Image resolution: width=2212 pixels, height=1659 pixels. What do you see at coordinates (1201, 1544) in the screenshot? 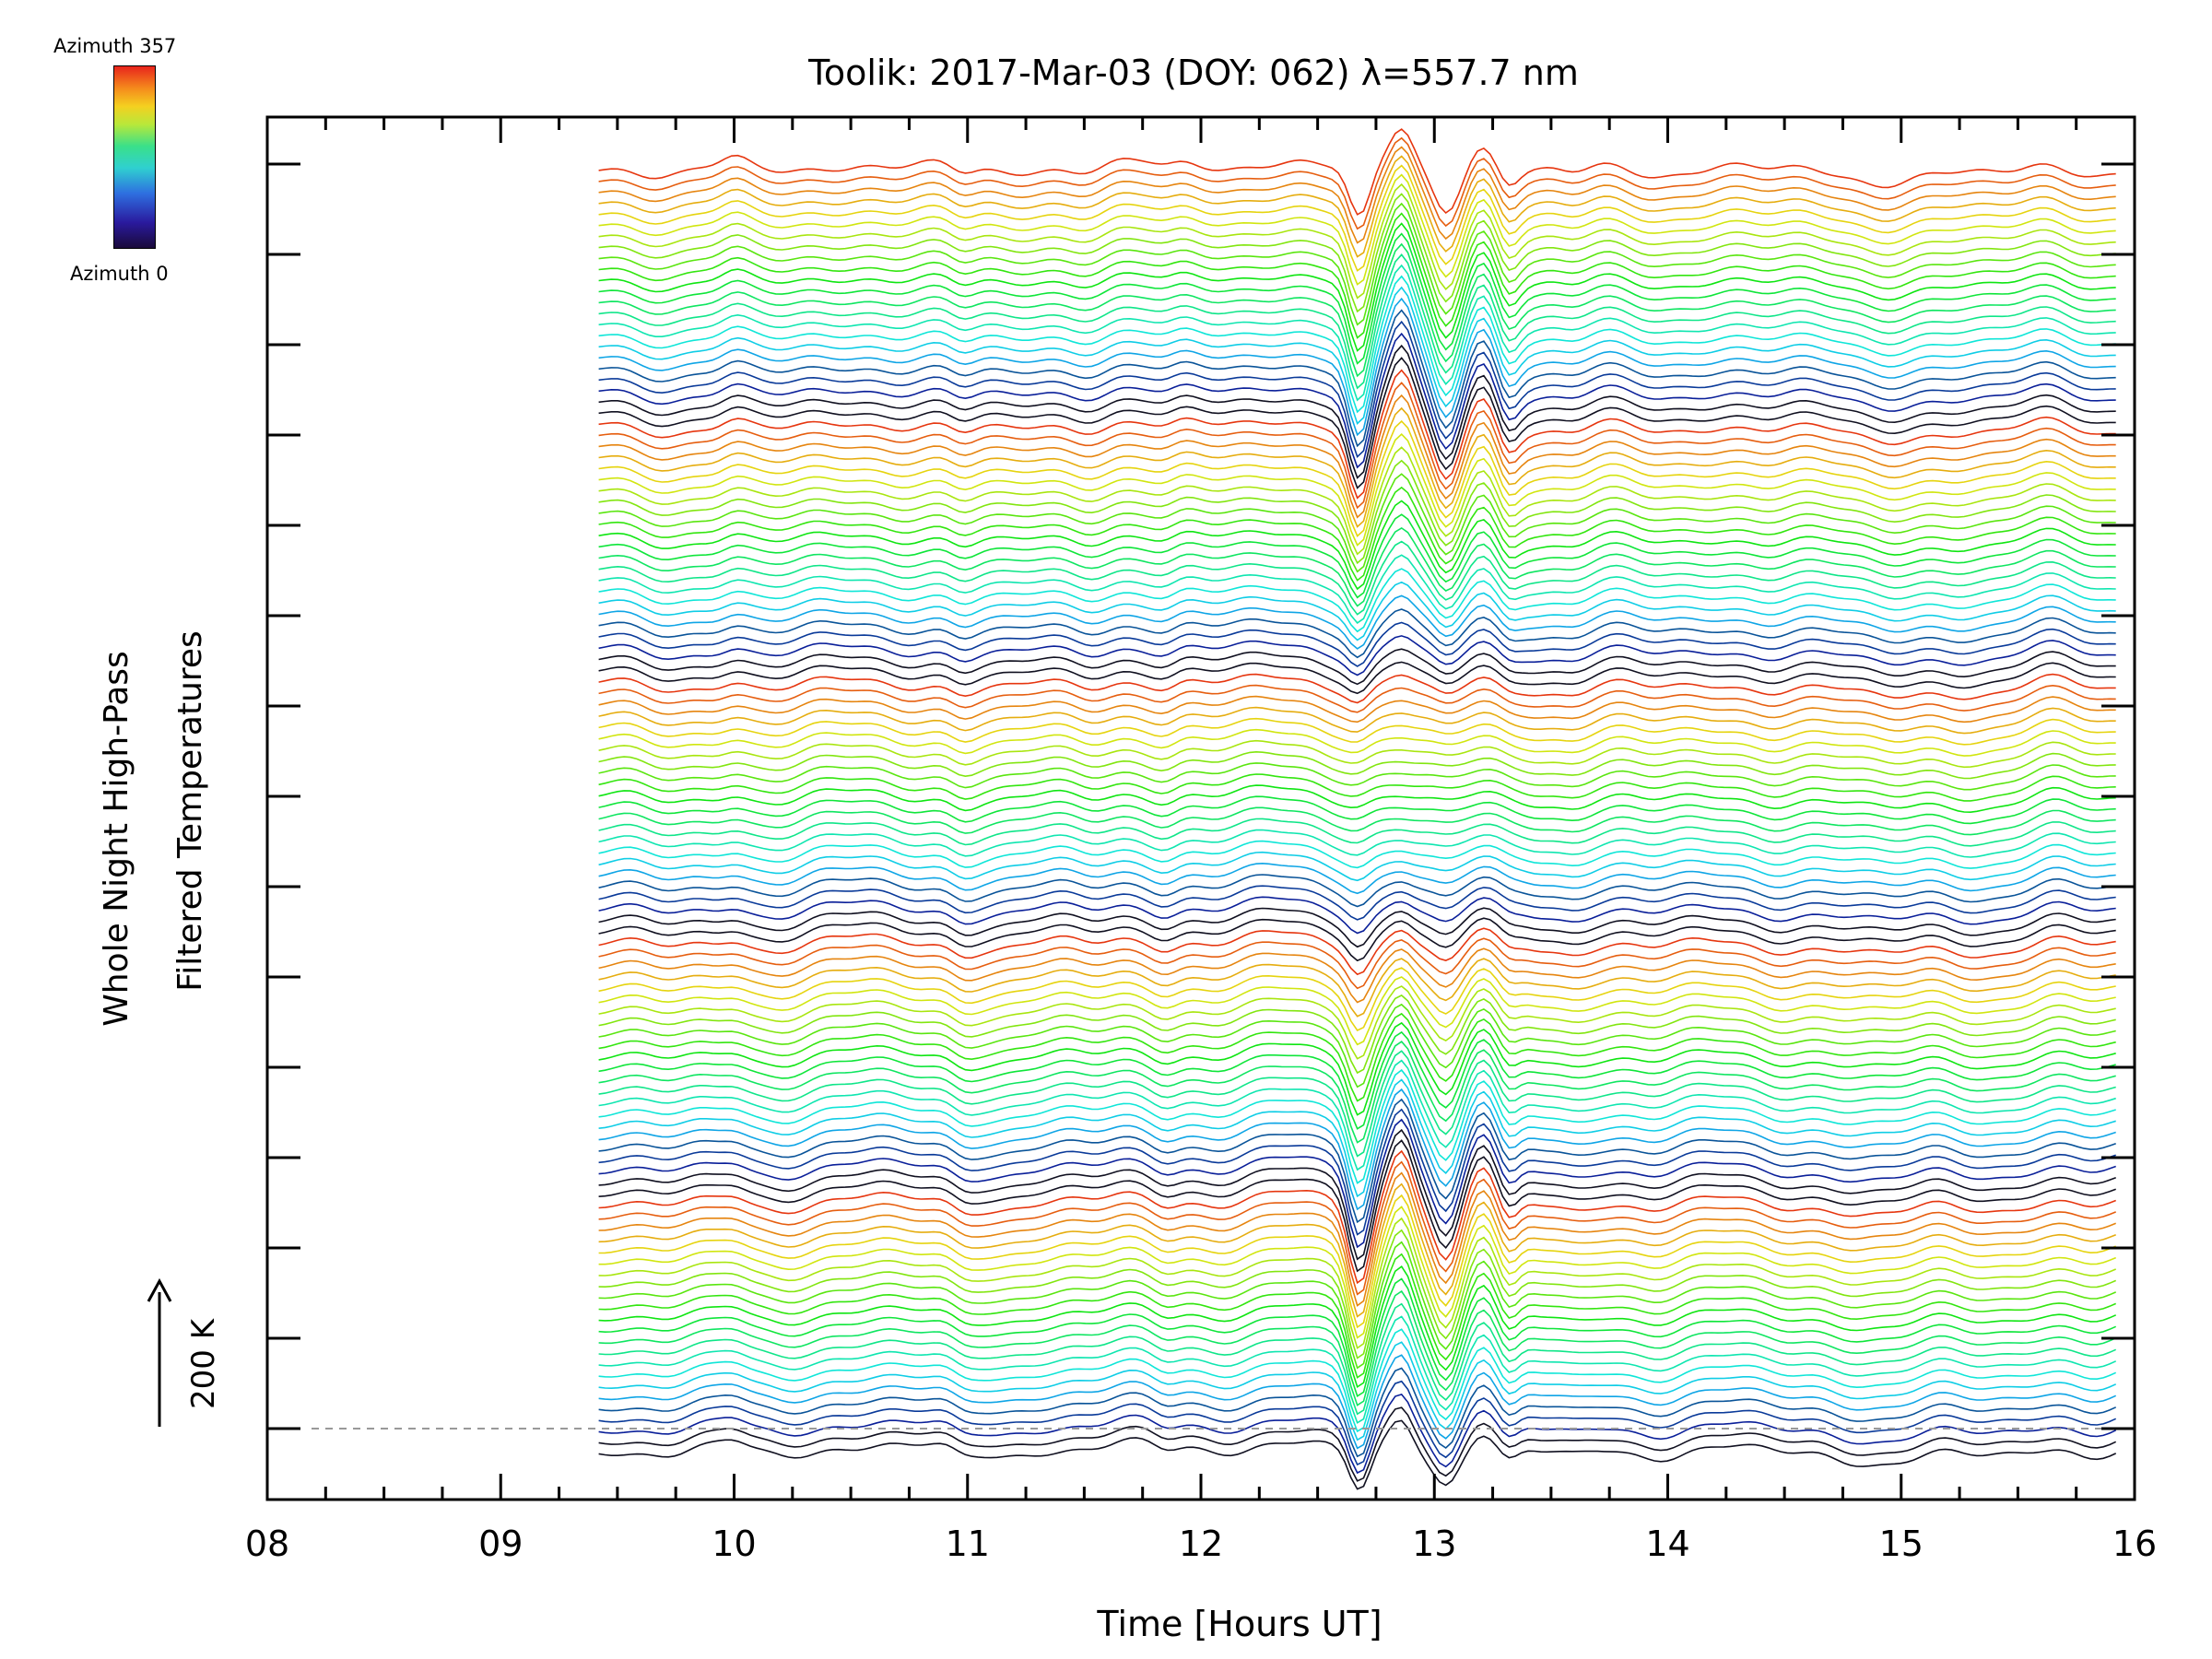
I see `x-axis-tick-labels: 08 09 10 11 12 13 14 15 16` at bounding box center [1201, 1544].